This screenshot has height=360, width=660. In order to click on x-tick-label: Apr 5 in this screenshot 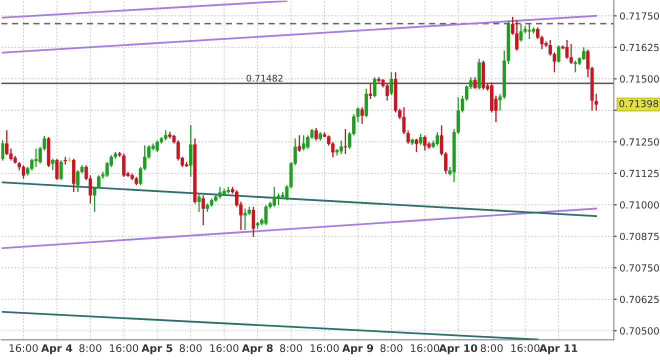, I will do `click(157, 349)`.